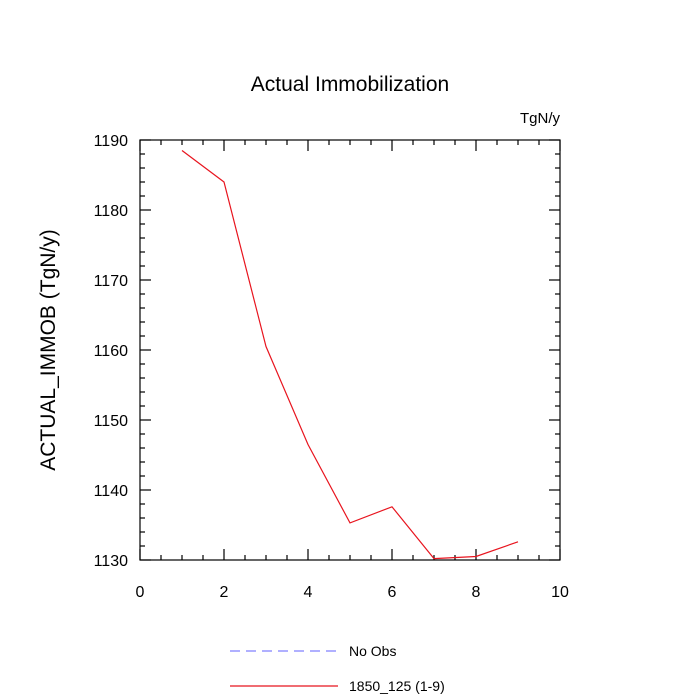 This screenshot has width=700, height=700. I want to click on y-tick-label: 1160, so click(111, 351).